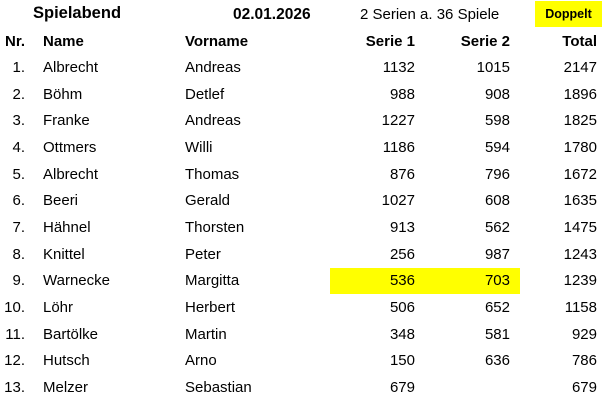 The image size is (602, 401). Describe the element at coordinates (210, 308) in the screenshot. I see `cell-vorname: Herbert` at that location.